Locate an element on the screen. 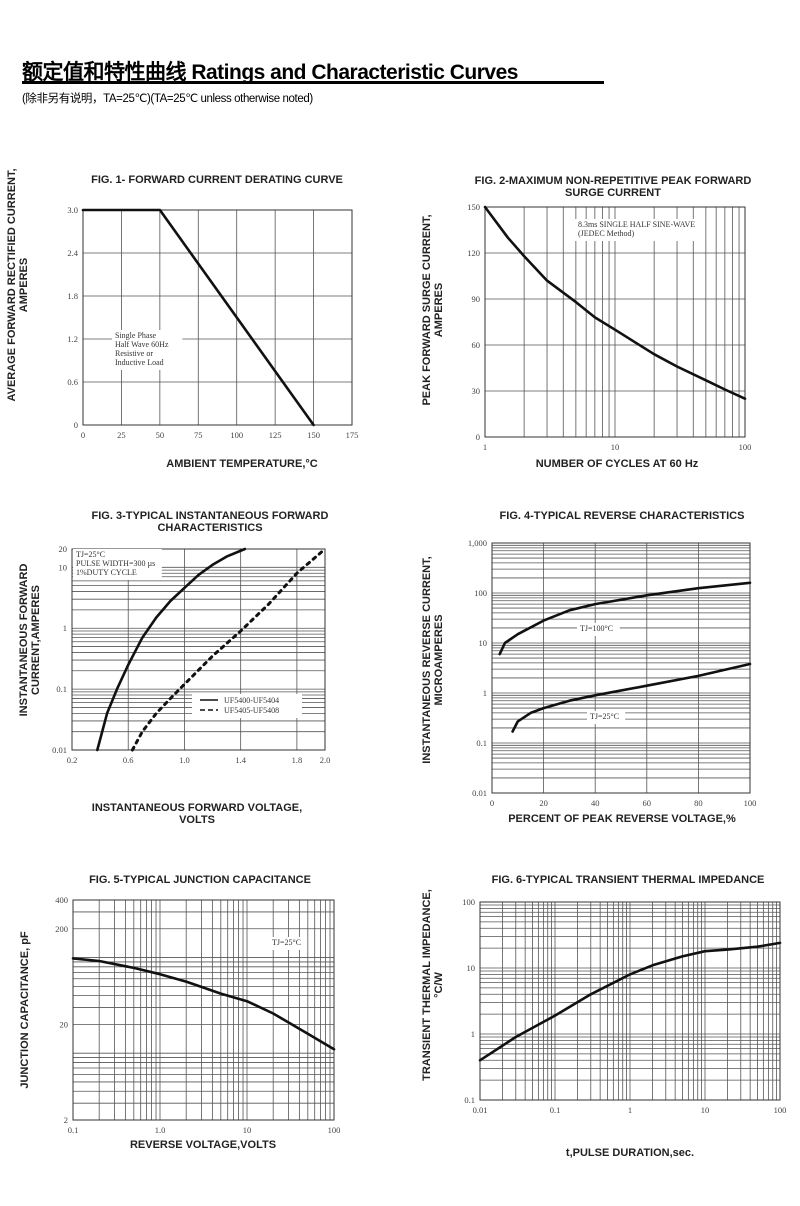  annotation-text: Resistive or is located at coordinates (134, 353).